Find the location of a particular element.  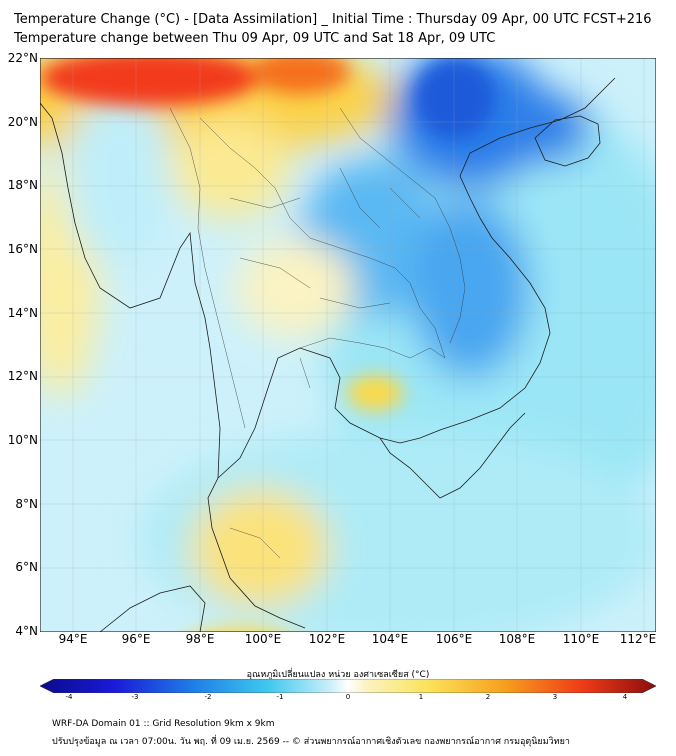

coastline-hainan is located at coordinates (567, 141).